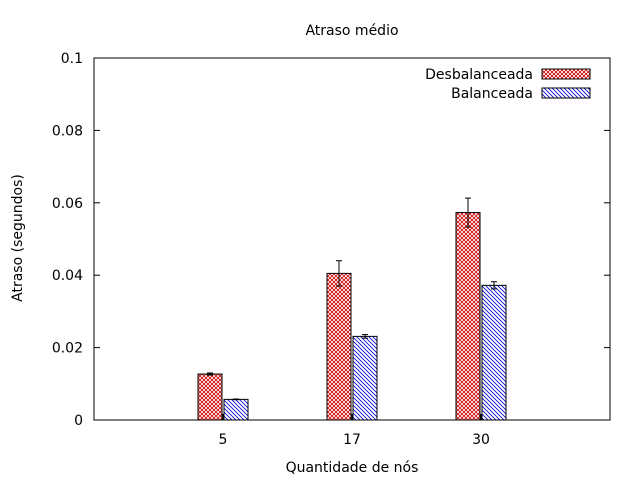 The width and height of the screenshot is (640, 480). What do you see at coordinates (479, 75) in the screenshot?
I see `legend-label: Desbalanceada` at bounding box center [479, 75].